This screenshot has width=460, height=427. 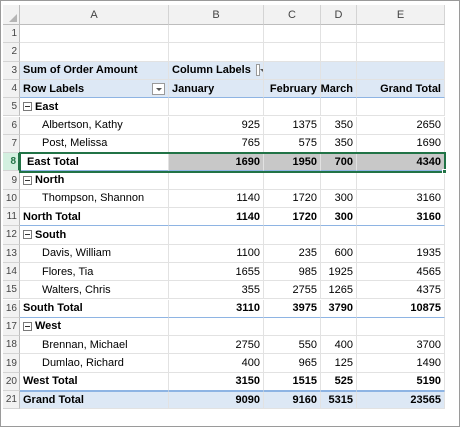 I want to click on region-north-label: North, so click(x=94, y=180).